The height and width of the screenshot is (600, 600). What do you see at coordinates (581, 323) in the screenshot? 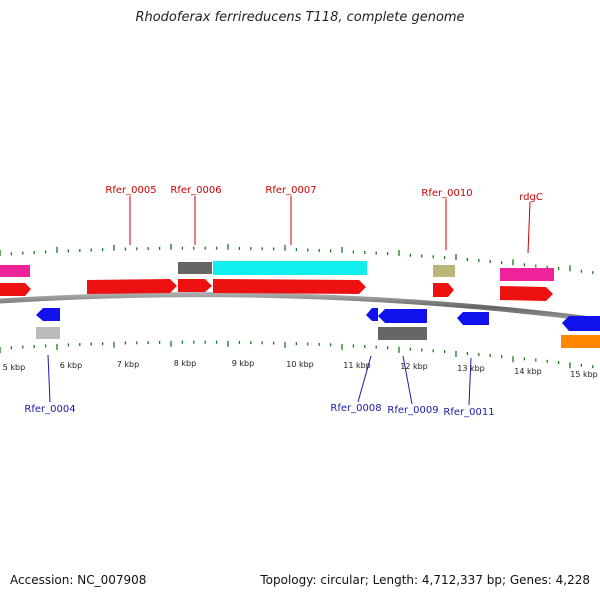
I see `gene-blue-right-arrow` at bounding box center [581, 323].